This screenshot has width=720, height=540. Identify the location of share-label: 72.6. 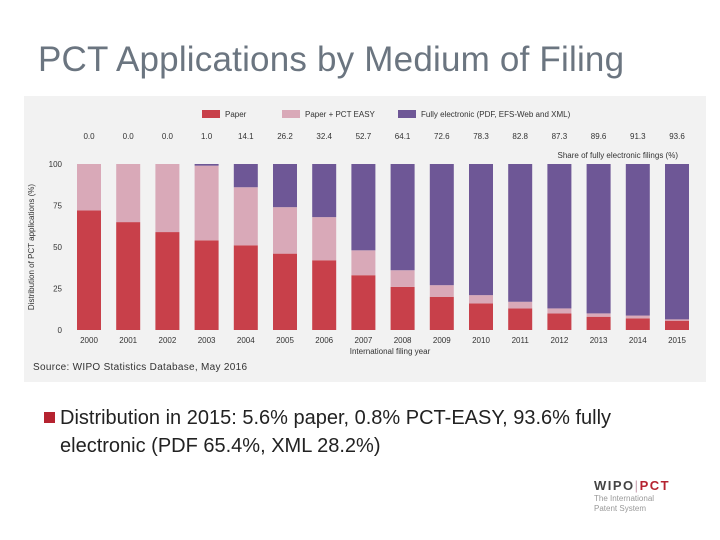
(442, 136).